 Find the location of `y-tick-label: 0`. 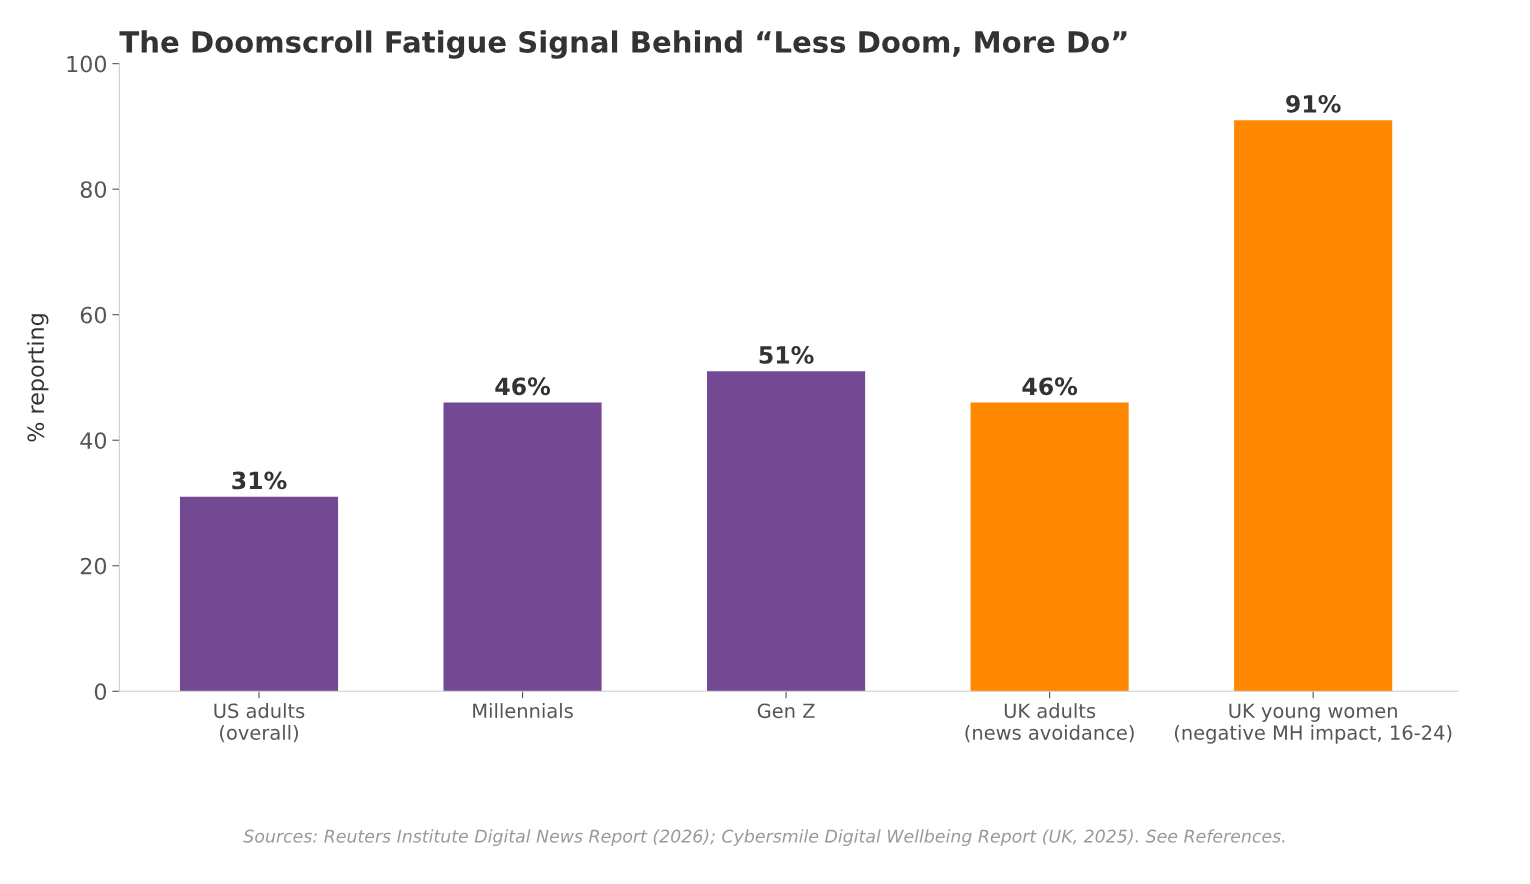

y-tick-label: 0 is located at coordinates (100, 692).